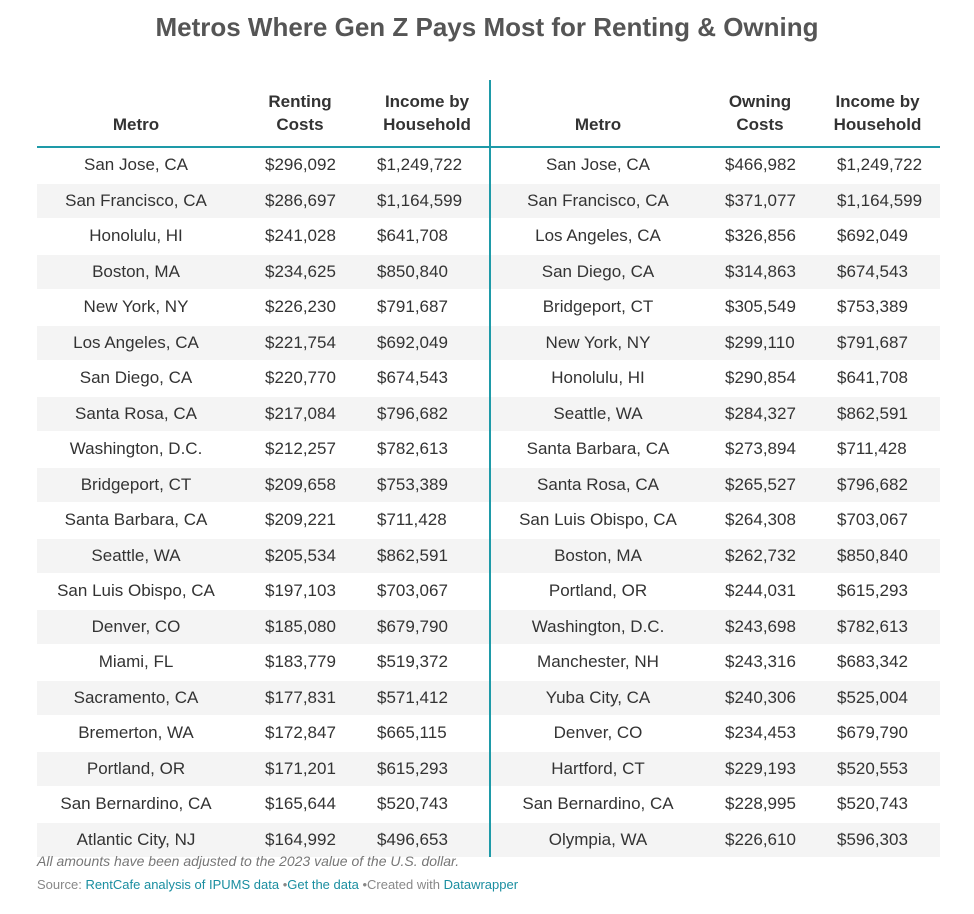 This screenshot has height=914, width=974. Describe the element at coordinates (760, 804) in the screenshot. I see `table-cell: $228,995` at that location.